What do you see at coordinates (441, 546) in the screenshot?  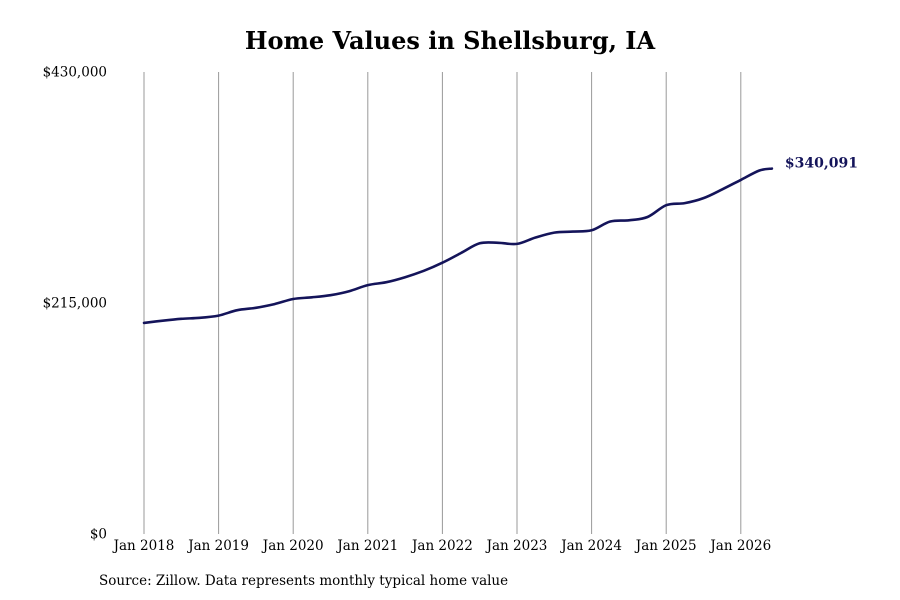 I see `x-tick-label: Jan 2022` at bounding box center [441, 546].